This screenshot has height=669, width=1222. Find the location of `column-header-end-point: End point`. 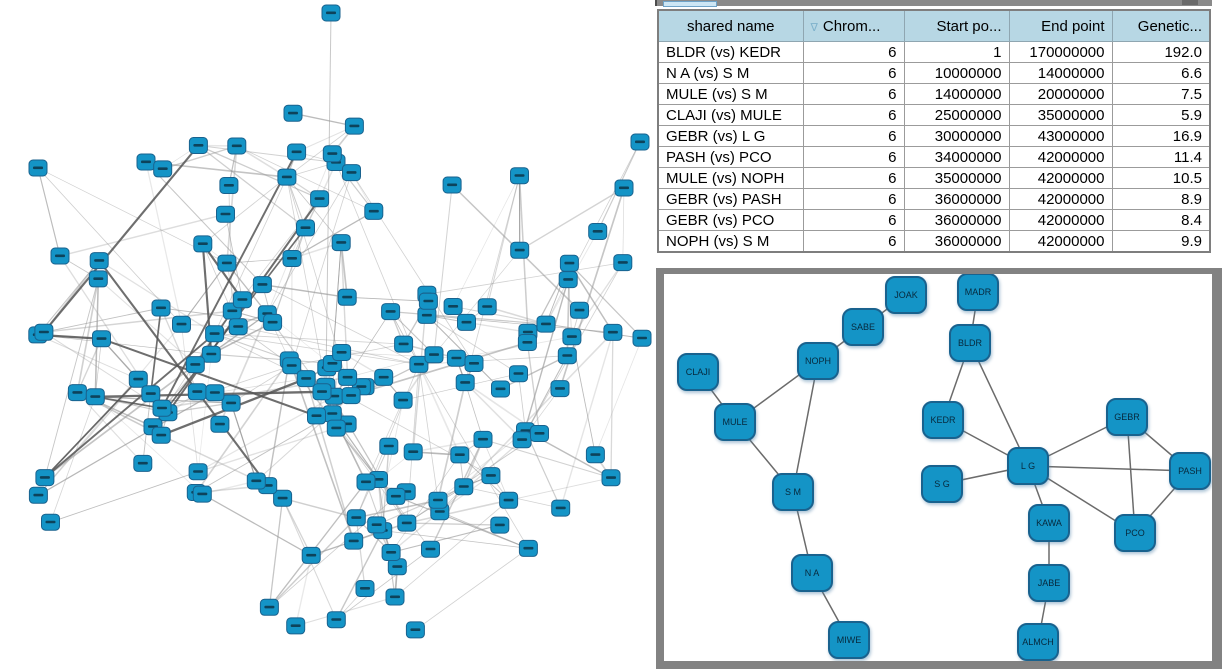

column-header-end-point: End point is located at coordinates (1060, 25).